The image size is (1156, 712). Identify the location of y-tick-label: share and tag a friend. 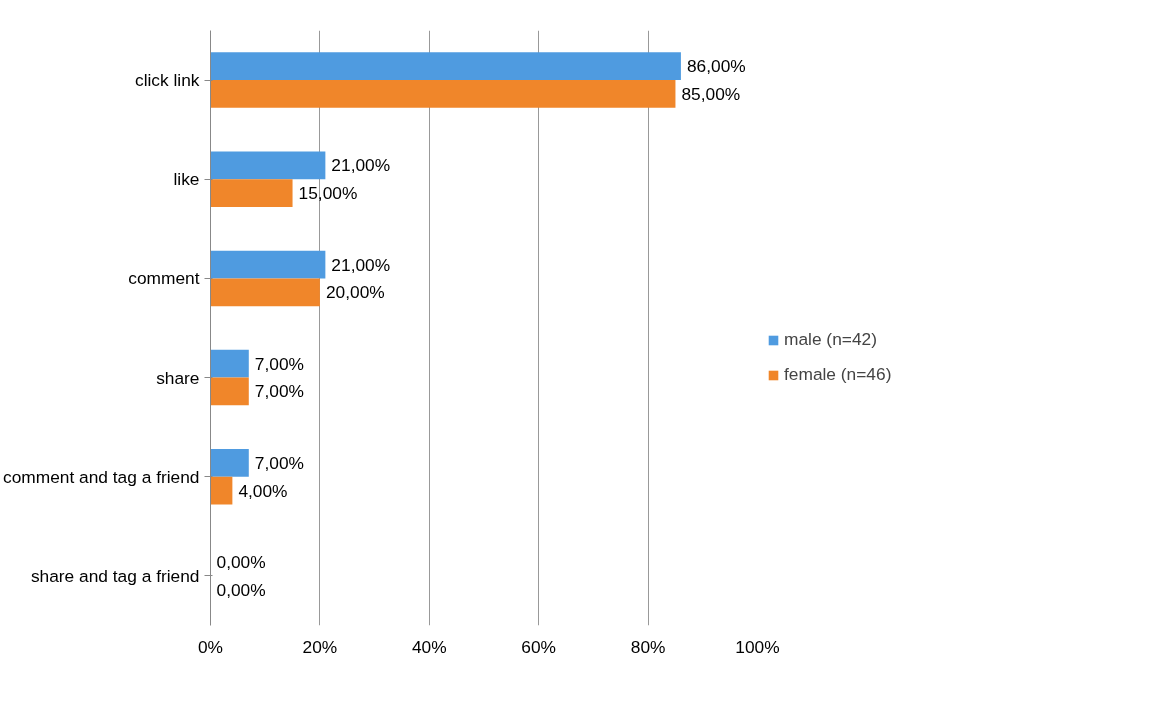
(115, 575).